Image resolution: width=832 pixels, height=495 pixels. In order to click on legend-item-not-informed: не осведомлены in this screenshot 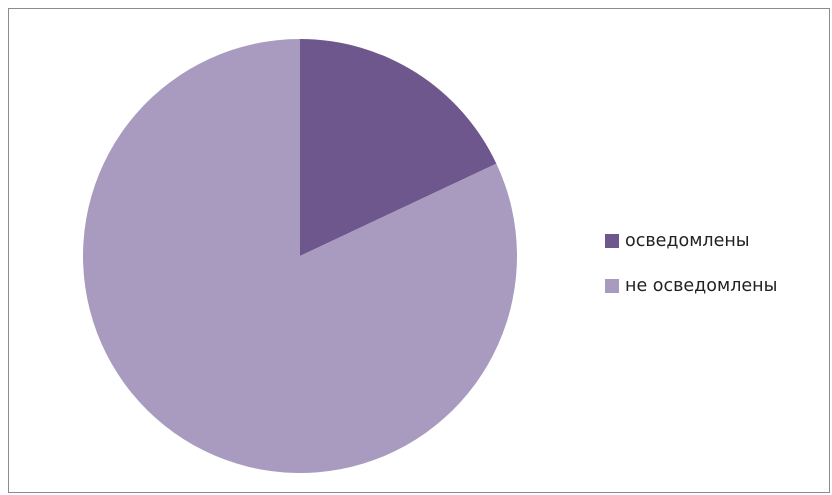, I will do `click(691, 286)`.